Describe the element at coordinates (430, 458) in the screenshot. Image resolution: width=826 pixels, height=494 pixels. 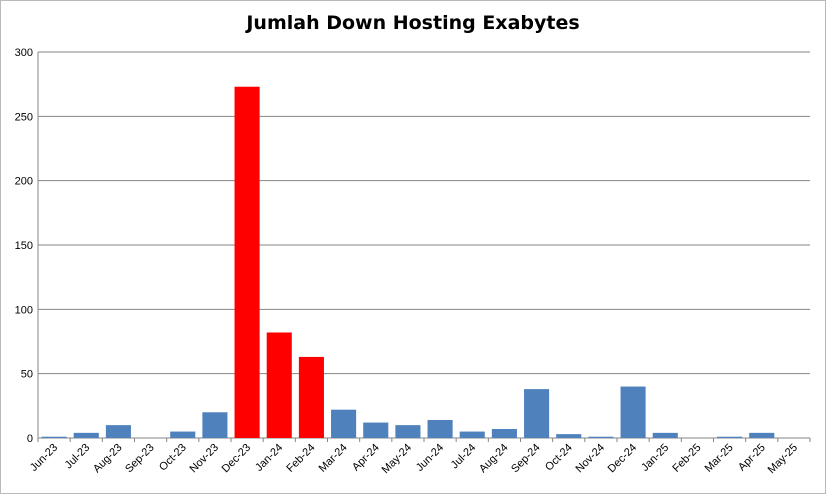
I see `x-tick-label: Jun-24` at that location.